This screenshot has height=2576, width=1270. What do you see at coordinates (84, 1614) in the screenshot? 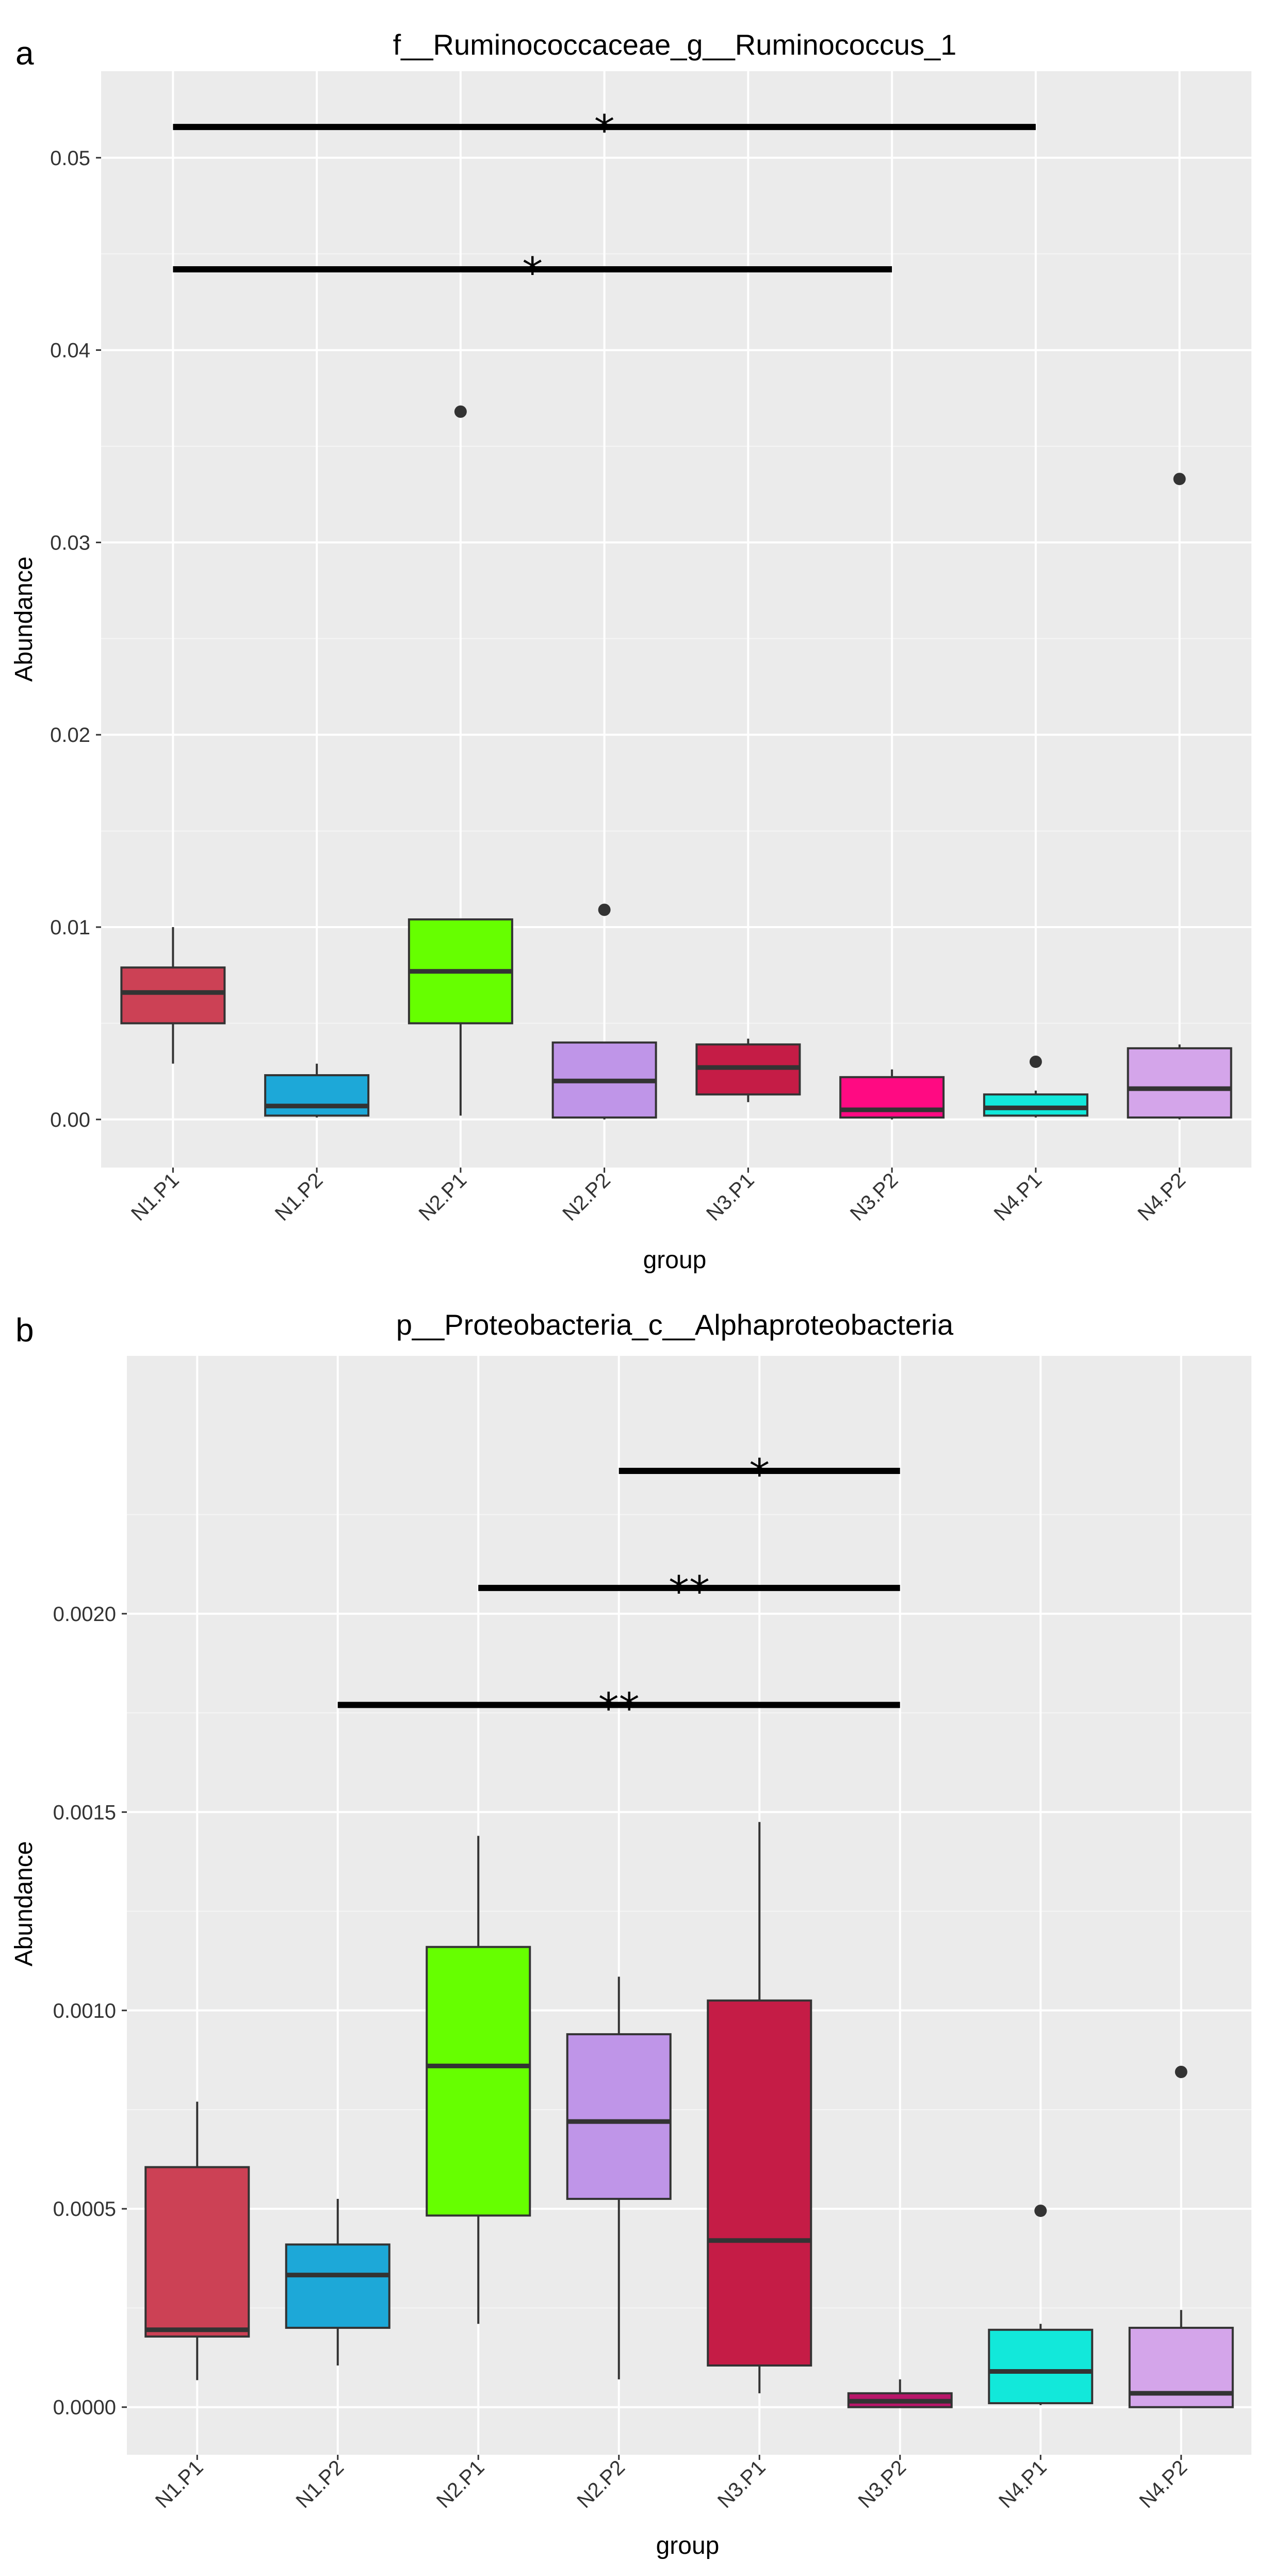
I see `y-tick-label: 0.0020` at bounding box center [84, 1614].